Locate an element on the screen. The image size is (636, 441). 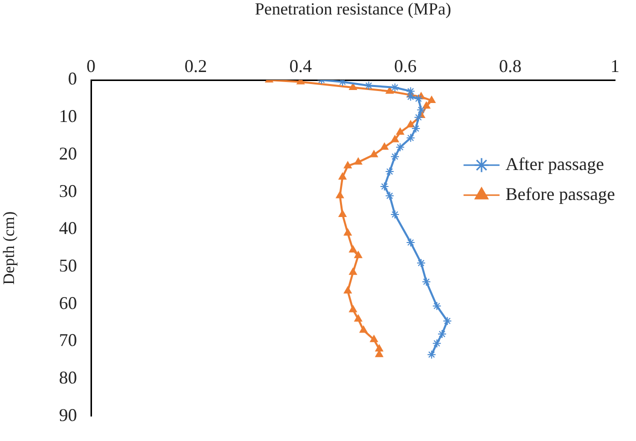
y-tick-label: 30 is located at coordinates (68, 190).